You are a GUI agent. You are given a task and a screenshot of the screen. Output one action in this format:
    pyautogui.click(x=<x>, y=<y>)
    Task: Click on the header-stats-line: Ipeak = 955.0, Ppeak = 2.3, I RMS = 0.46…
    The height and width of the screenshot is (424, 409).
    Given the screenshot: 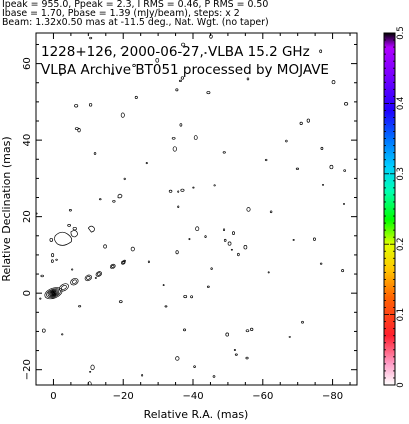 What is the action you would take?
    pyautogui.click(x=135, y=5)
    